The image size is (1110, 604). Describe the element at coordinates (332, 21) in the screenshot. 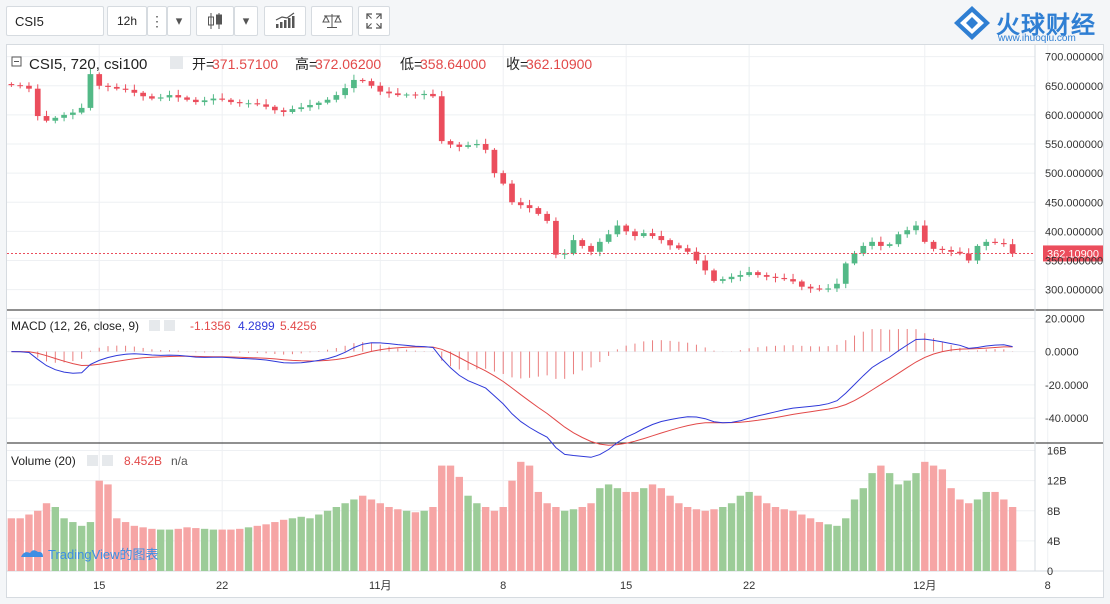

I see `compare-button` at that location.